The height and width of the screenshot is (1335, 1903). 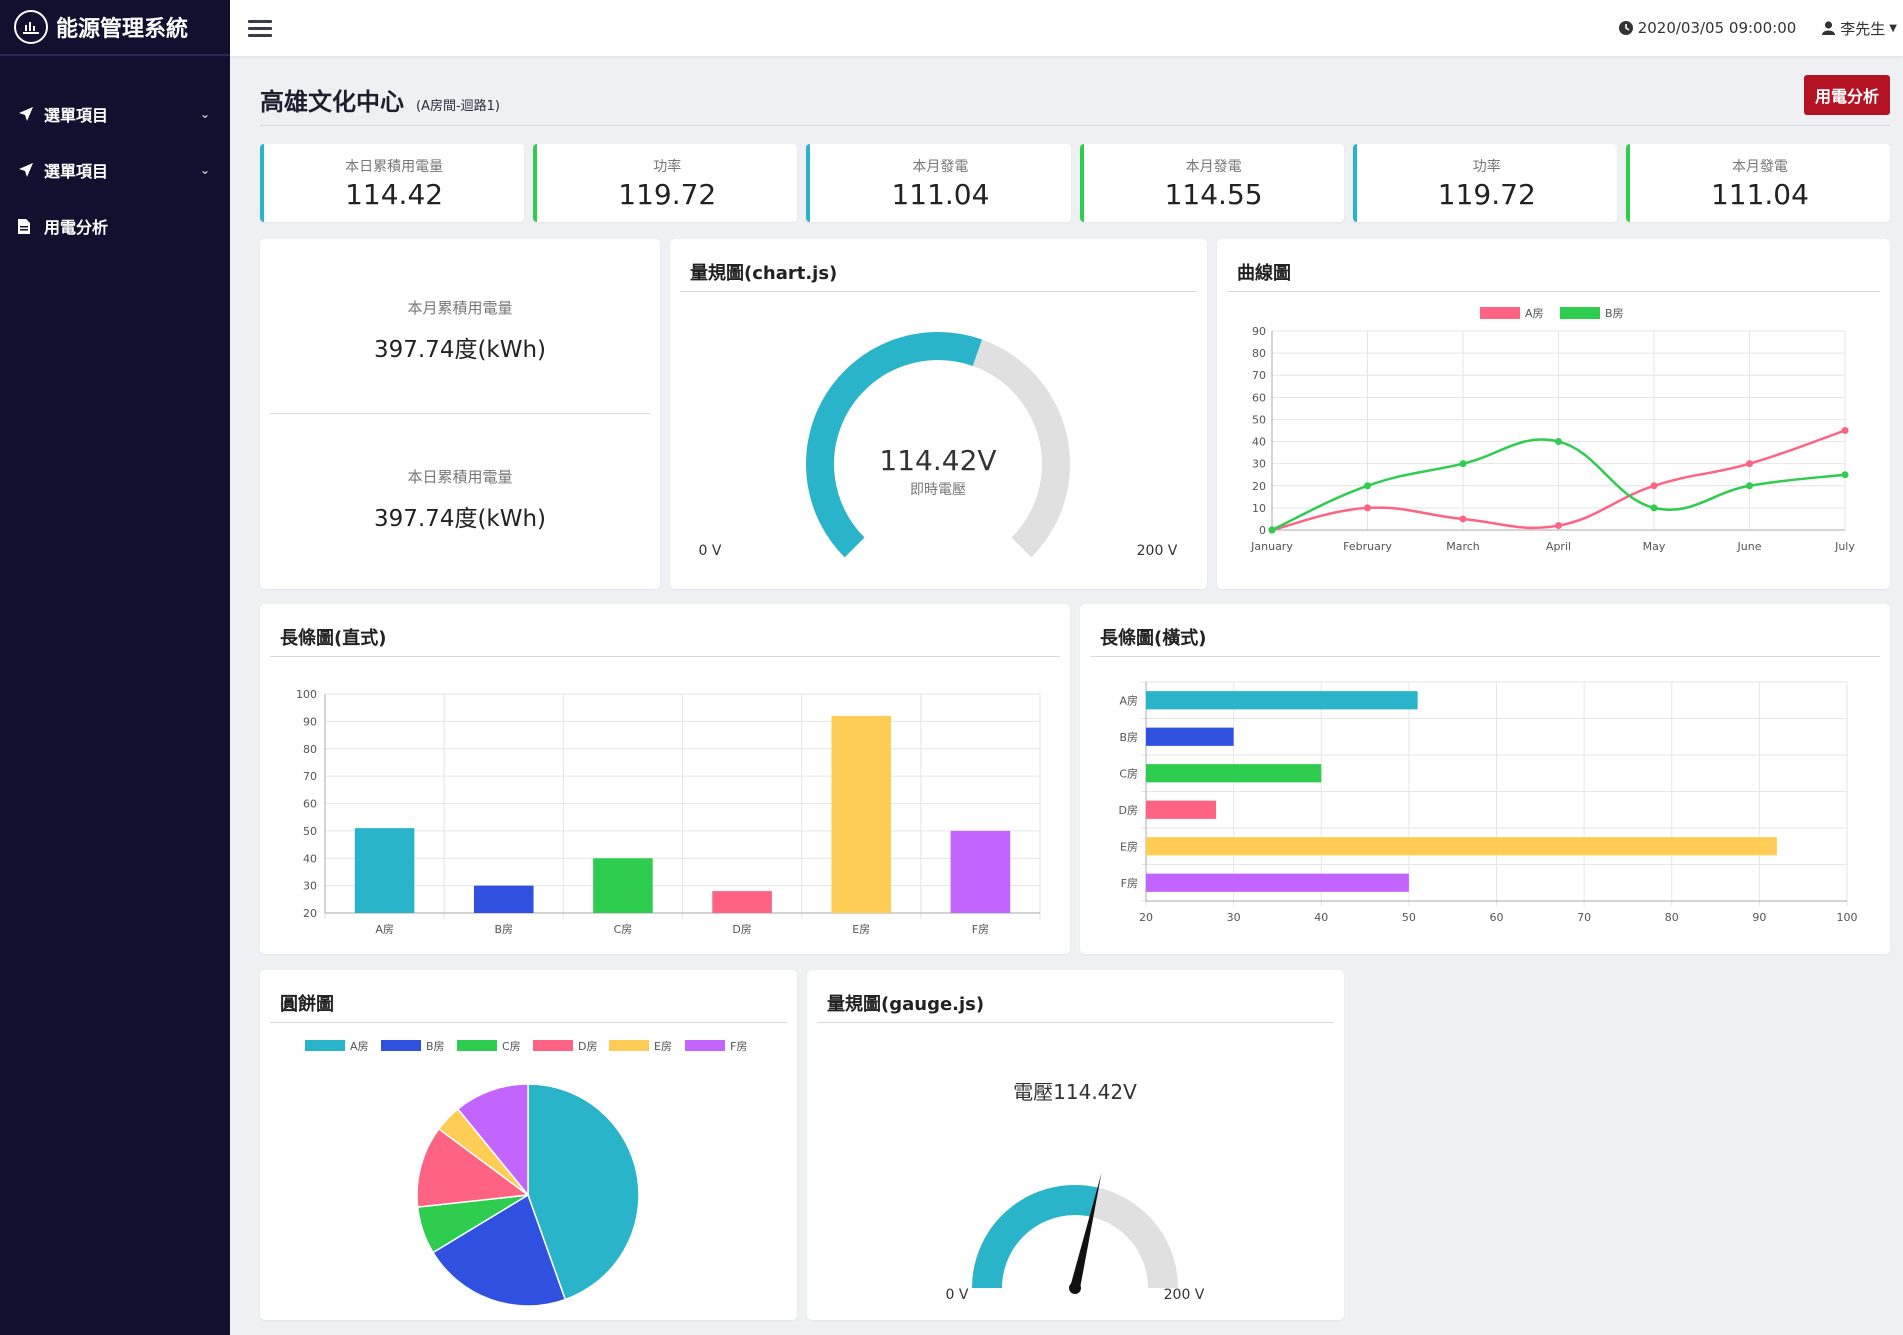 What do you see at coordinates (1759, 917) in the screenshot?
I see `x-tick-label: 90` at bounding box center [1759, 917].